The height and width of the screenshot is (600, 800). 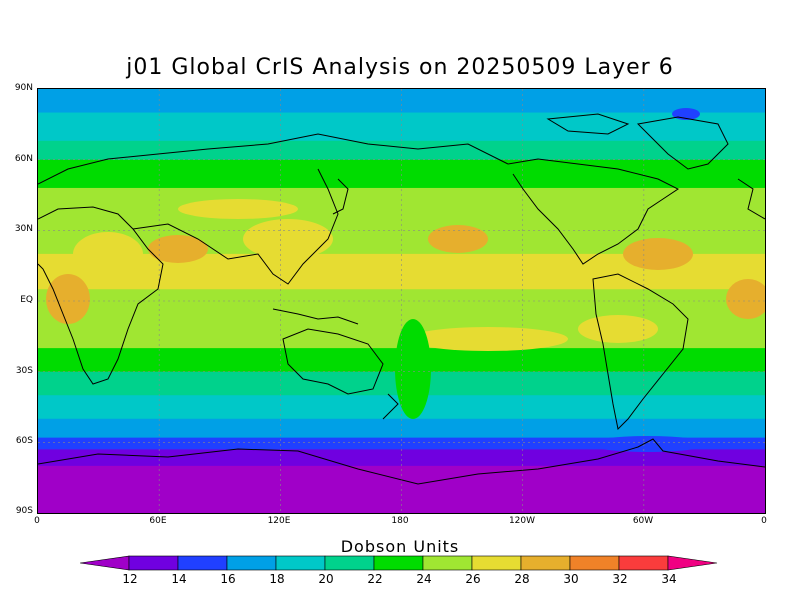 I want to click on coast-asia-south, so click(x=235, y=226).